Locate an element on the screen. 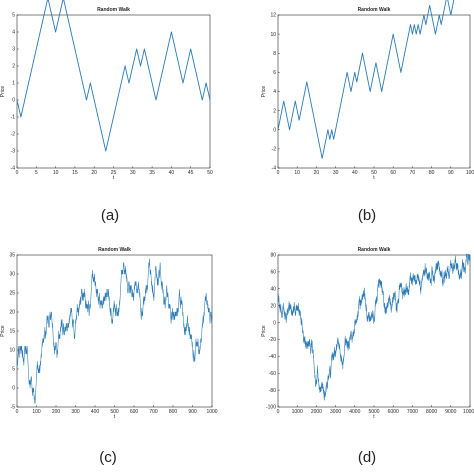 The height and width of the screenshot is (474, 474). x-tick-label: 10000 is located at coordinates (468, 412).